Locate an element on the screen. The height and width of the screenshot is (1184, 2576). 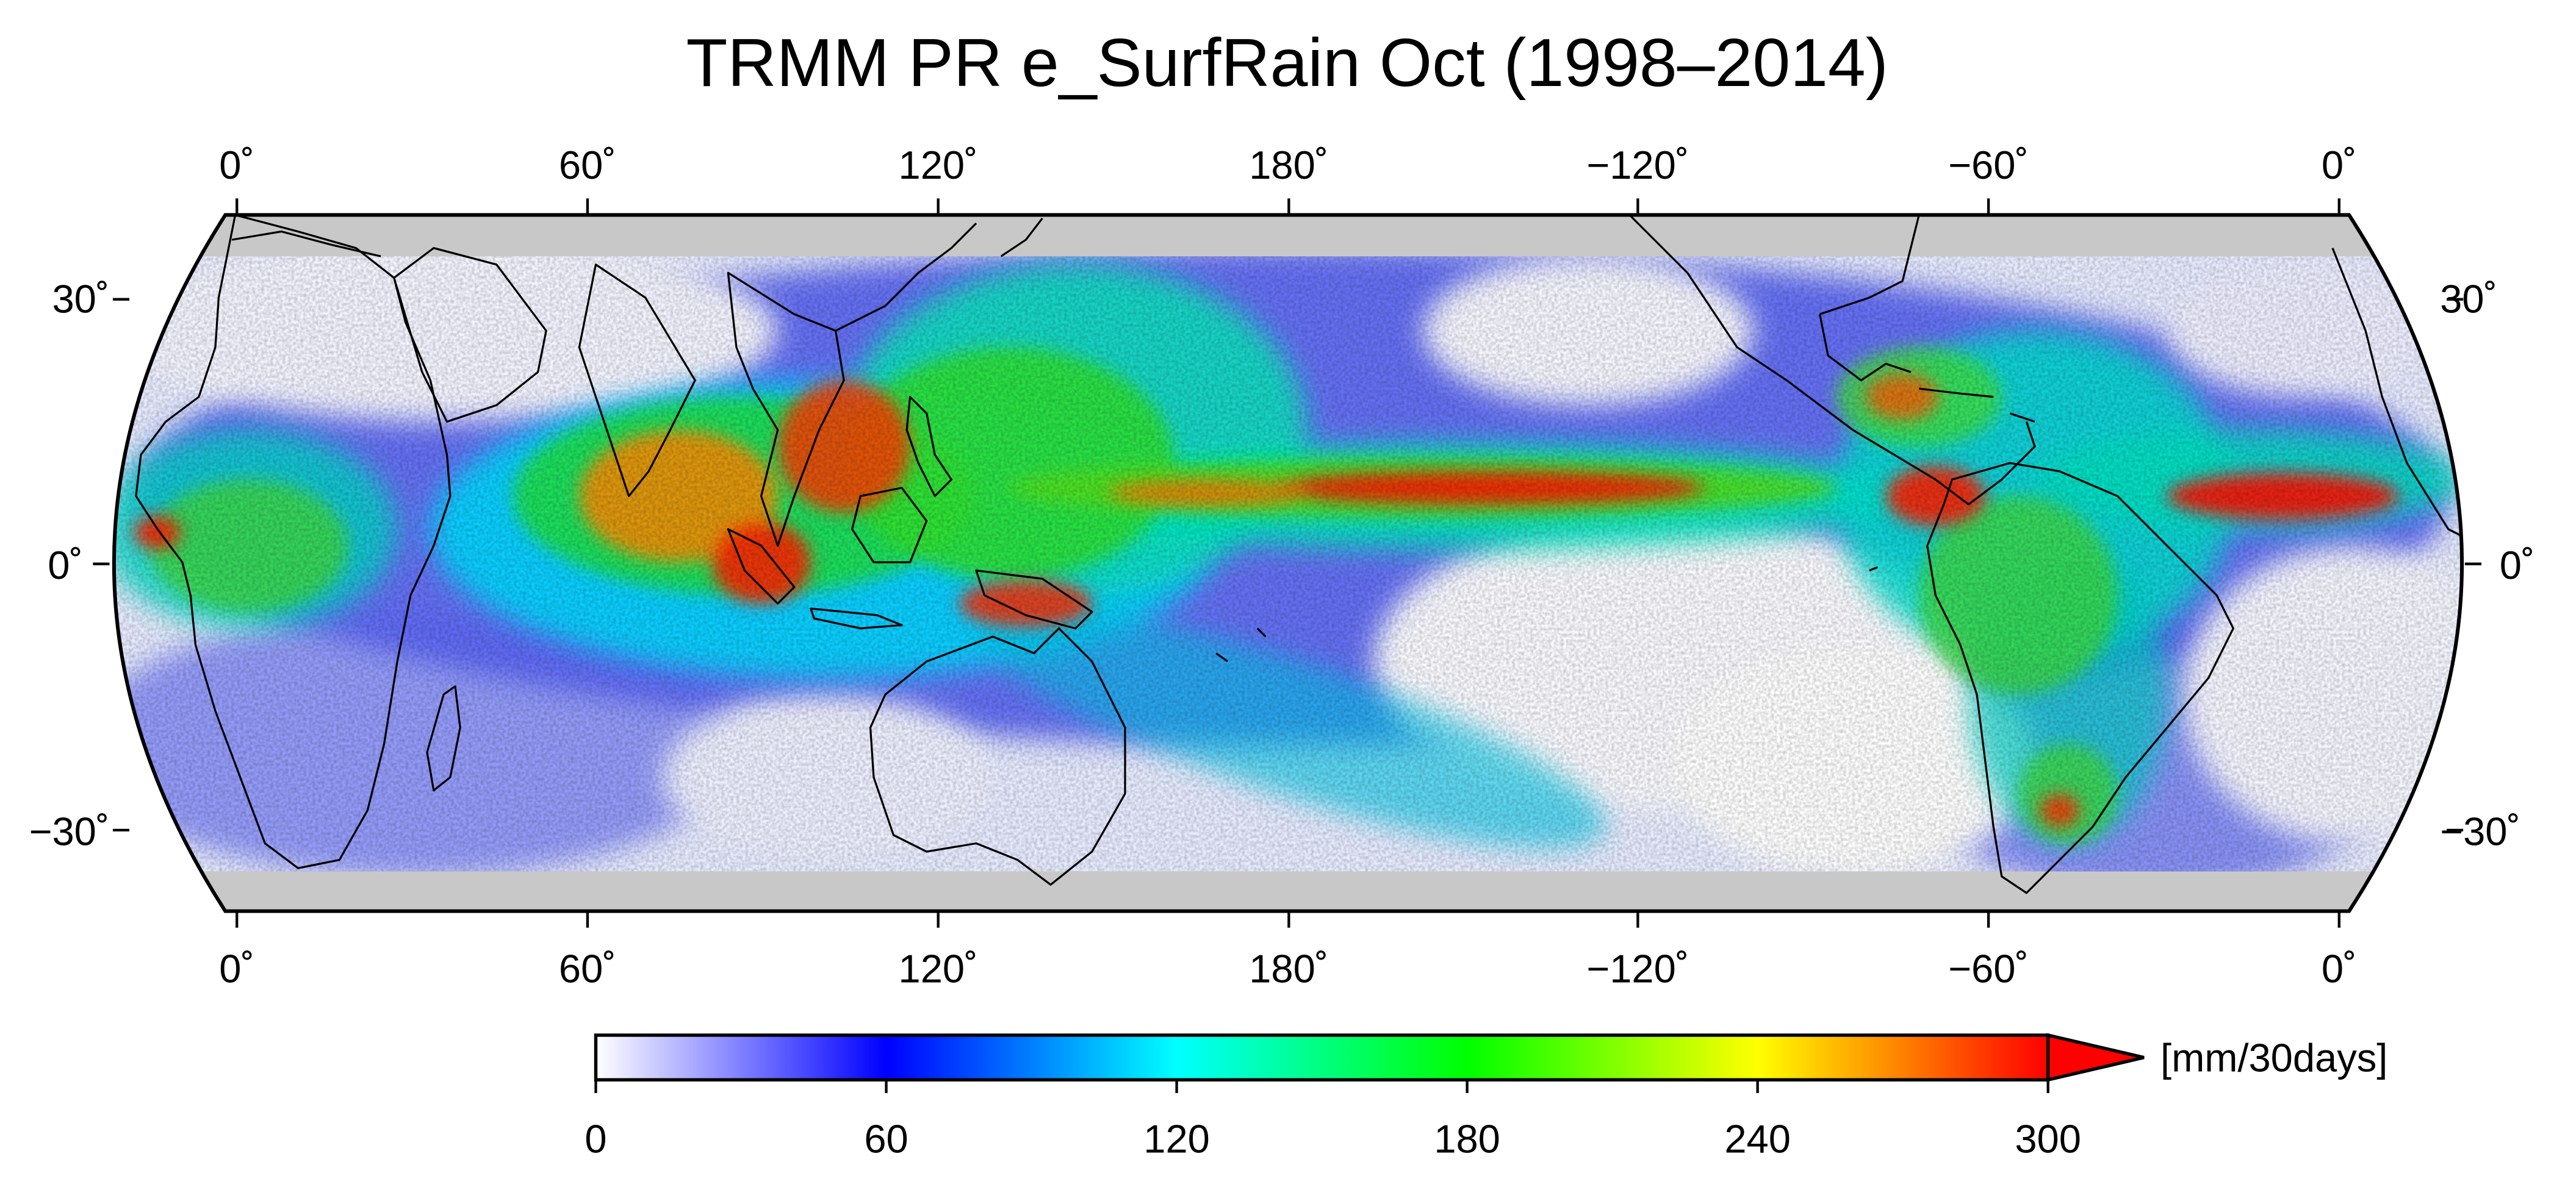
coastline-japan is located at coordinates (1021, 237).